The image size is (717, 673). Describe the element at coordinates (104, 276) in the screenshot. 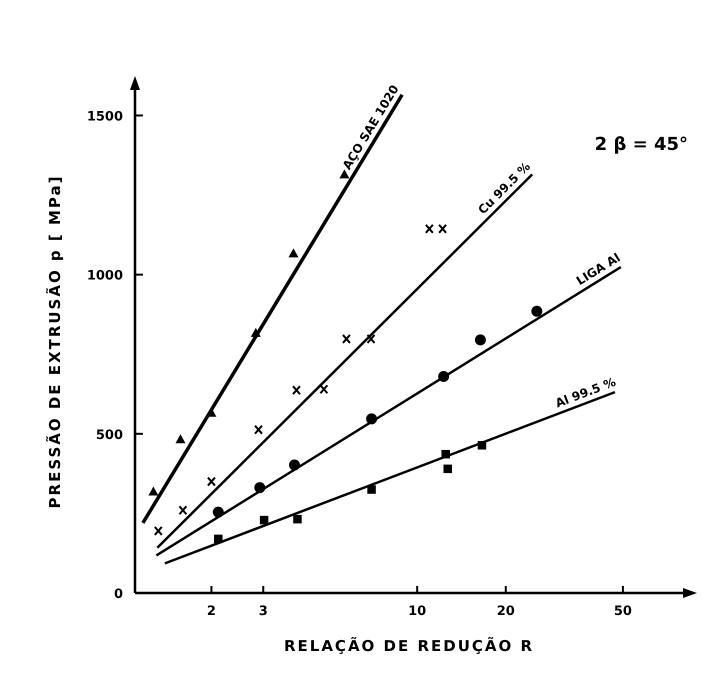

I see `y-tick-label: 1000` at that location.